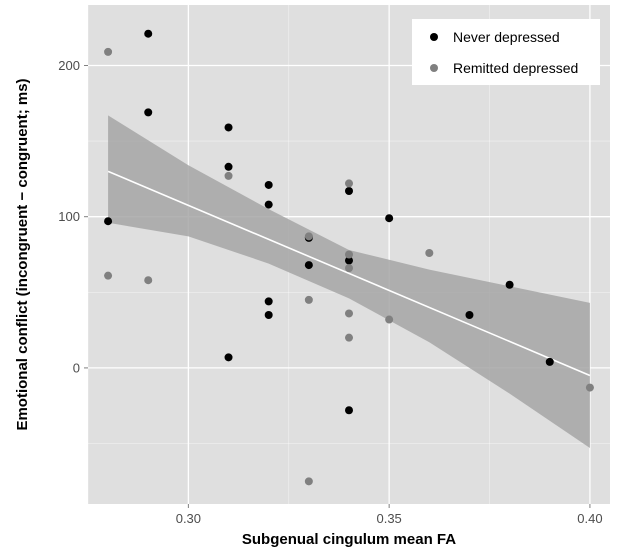 The width and height of the screenshot is (619, 550). I want to click on legend: Never depressed Remitted depressed, so click(506, 52).